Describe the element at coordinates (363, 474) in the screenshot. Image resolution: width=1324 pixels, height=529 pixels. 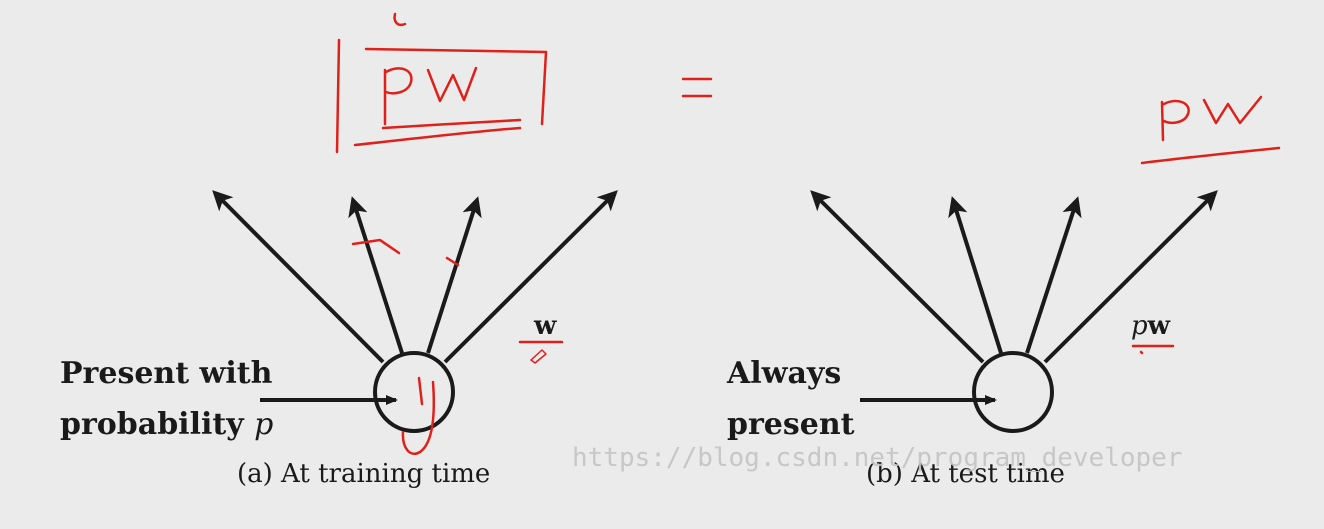
I see `panel-a-caption: (a) At training time` at that location.